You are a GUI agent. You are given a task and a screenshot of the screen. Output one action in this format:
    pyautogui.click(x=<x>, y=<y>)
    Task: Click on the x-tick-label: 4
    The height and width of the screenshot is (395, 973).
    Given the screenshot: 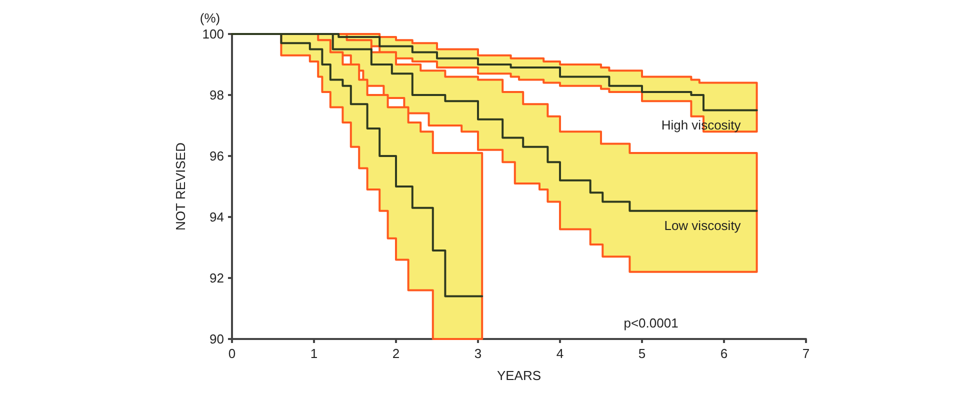 What is the action you would take?
    pyautogui.click(x=560, y=353)
    